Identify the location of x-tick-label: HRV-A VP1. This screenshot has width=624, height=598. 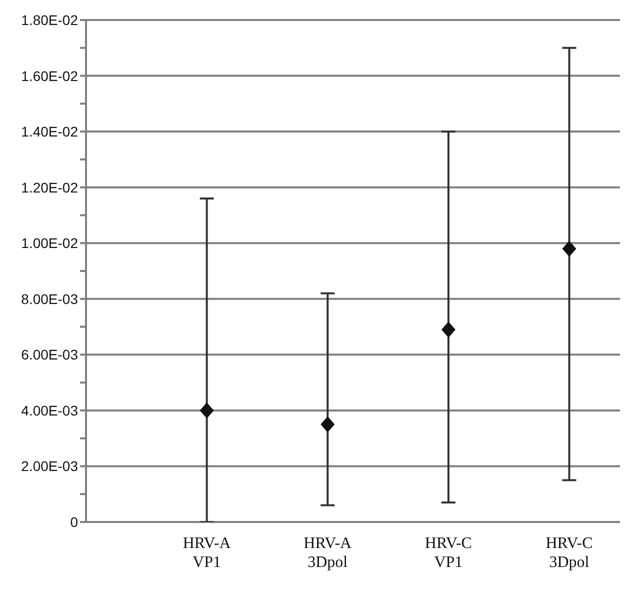
(207, 553).